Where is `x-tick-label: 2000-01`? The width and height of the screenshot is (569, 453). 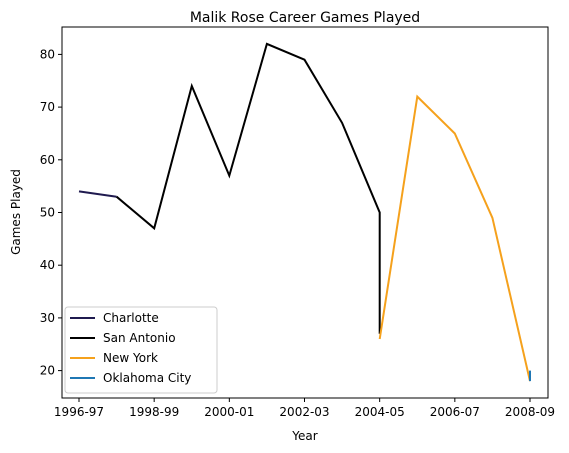
x-tick-label: 2000-01 is located at coordinates (229, 412).